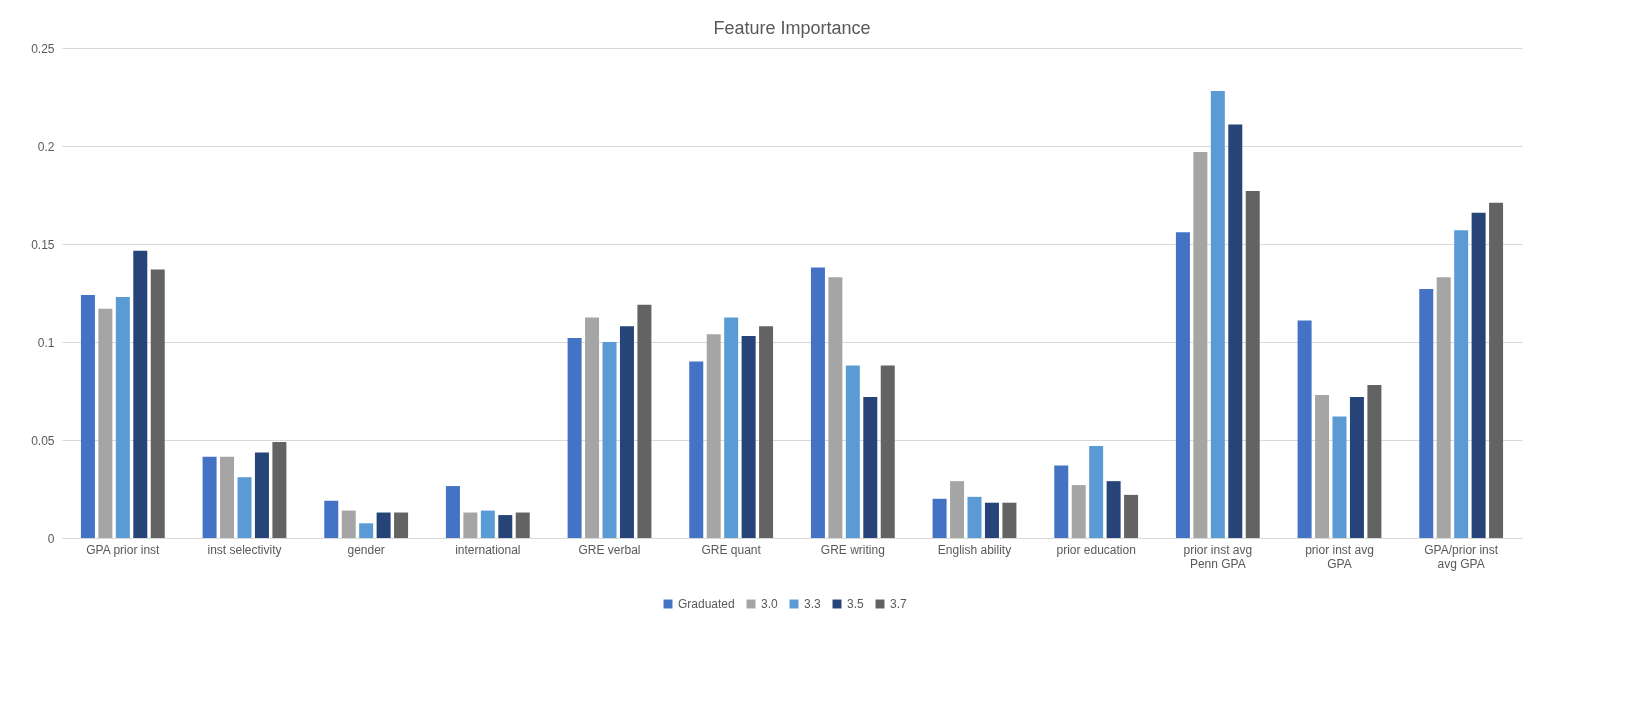 This screenshot has height=720, width=1625. I want to click on x-tick-label: prior inst avg GPA, so click(1339, 556).